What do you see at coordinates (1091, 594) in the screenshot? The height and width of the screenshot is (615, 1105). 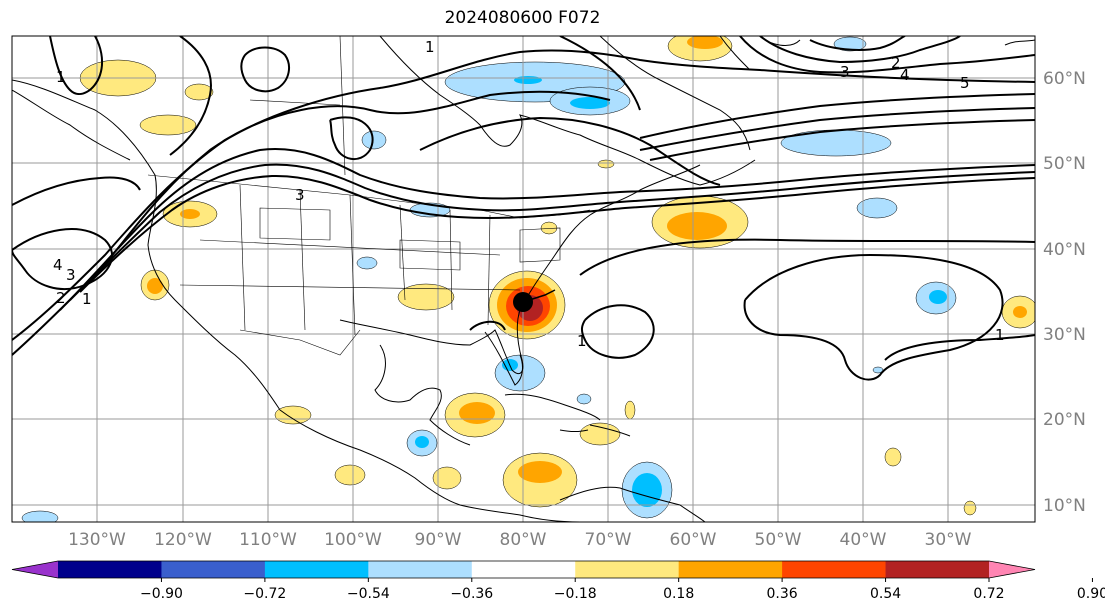 I see `colorbar-tick-label: 0.90` at bounding box center [1091, 594].